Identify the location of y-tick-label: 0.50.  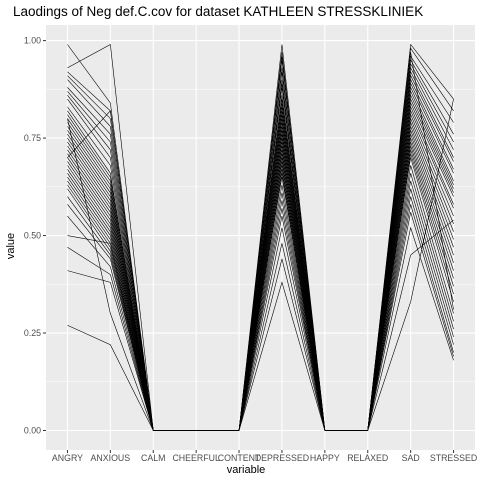
(32, 236).